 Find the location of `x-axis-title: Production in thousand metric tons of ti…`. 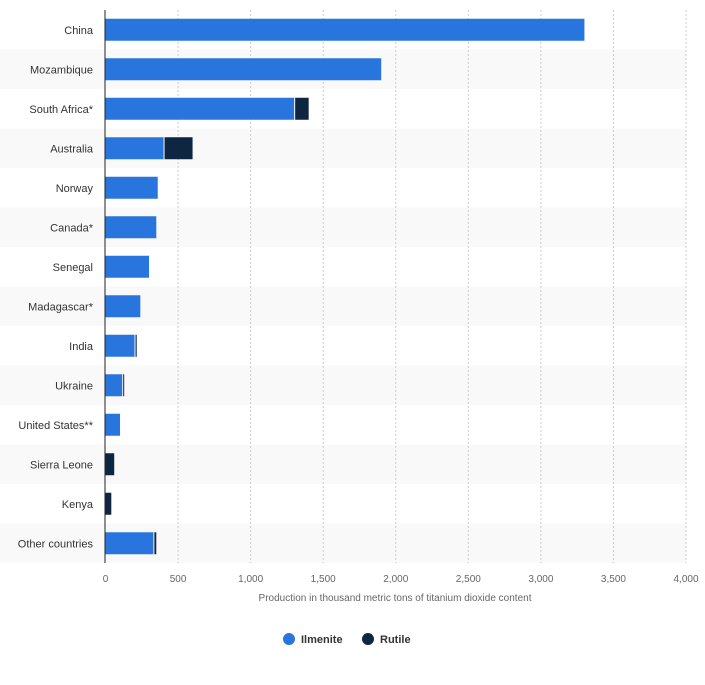

x-axis-title: Production in thousand metric tons of ti… is located at coordinates (395, 598).